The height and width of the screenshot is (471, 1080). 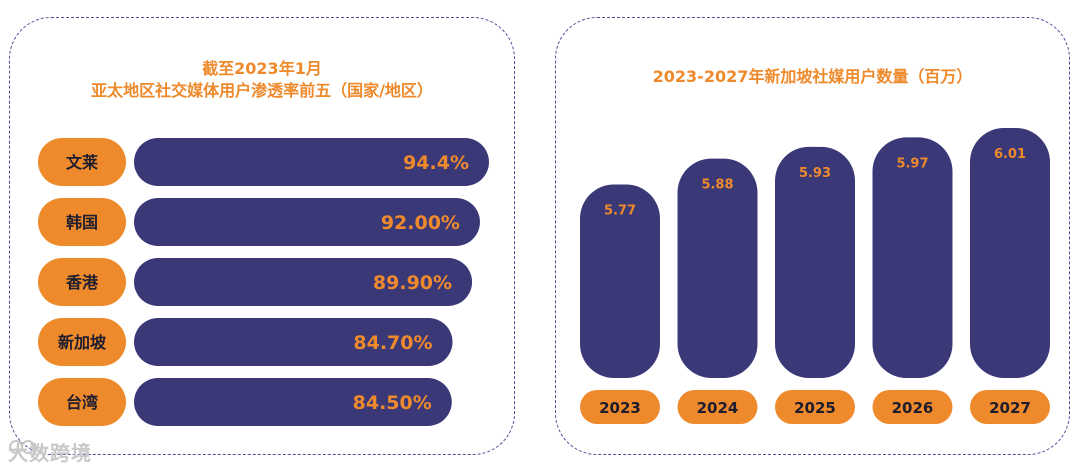 What do you see at coordinates (1010, 154) in the screenshot?
I see `bar-value-label: 6.01` at bounding box center [1010, 154].